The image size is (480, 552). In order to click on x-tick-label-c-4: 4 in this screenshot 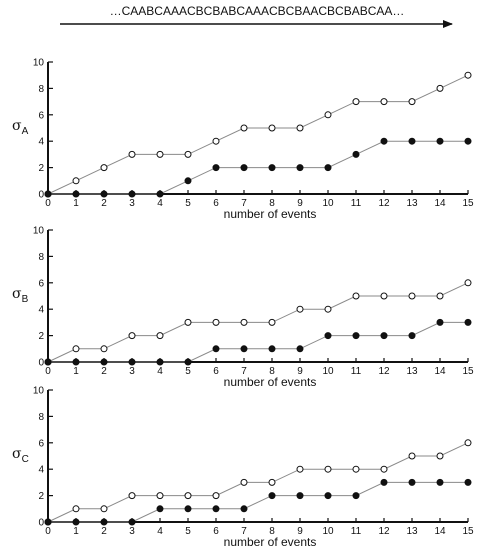, I will do `click(160, 531)`.